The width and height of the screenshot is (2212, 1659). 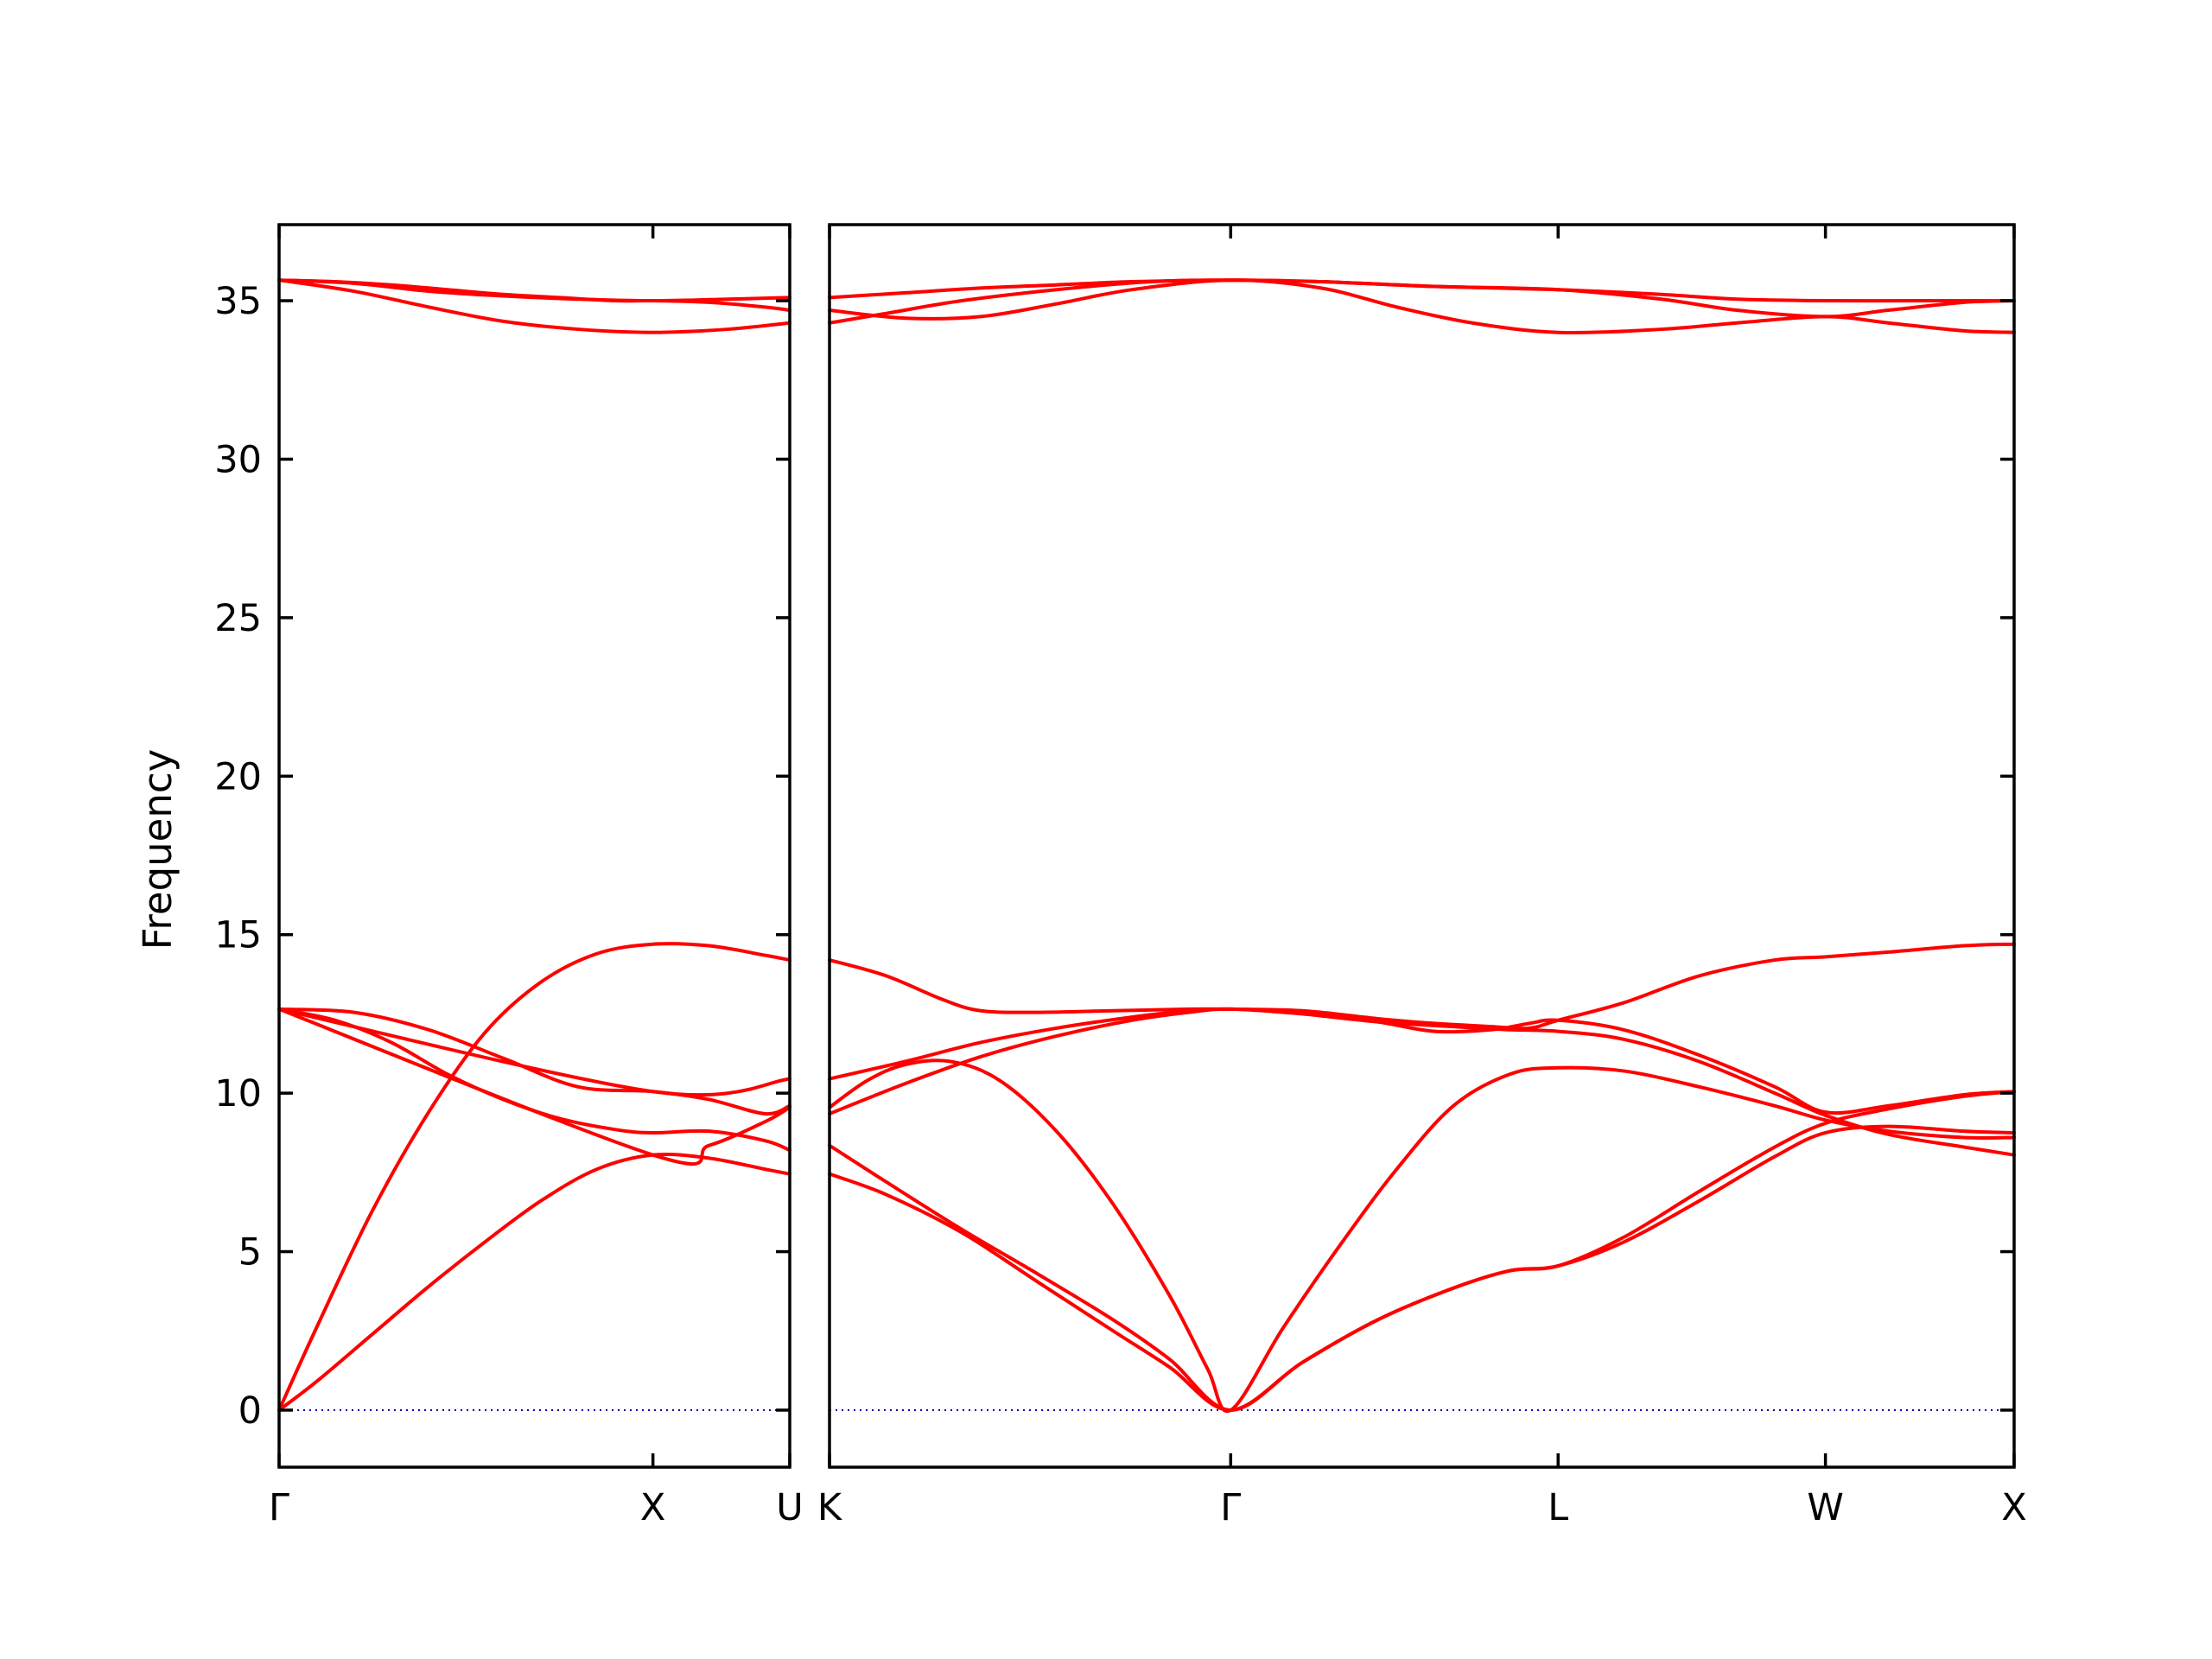 What do you see at coordinates (238, 1094) in the screenshot?
I see `y-tick-label: 10` at bounding box center [238, 1094].